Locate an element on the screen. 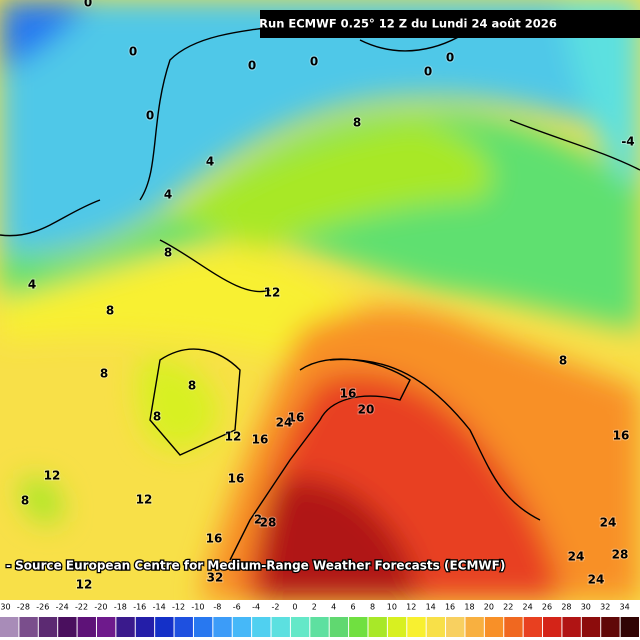  scale-tick-label: -28 is located at coordinates (23, 607).